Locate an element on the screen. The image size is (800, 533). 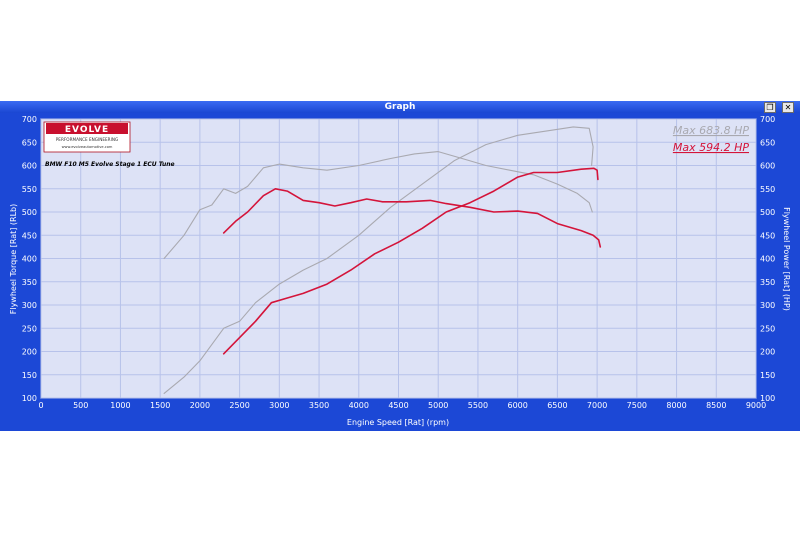
x-tick-label: 0 is located at coordinates (40, 405).